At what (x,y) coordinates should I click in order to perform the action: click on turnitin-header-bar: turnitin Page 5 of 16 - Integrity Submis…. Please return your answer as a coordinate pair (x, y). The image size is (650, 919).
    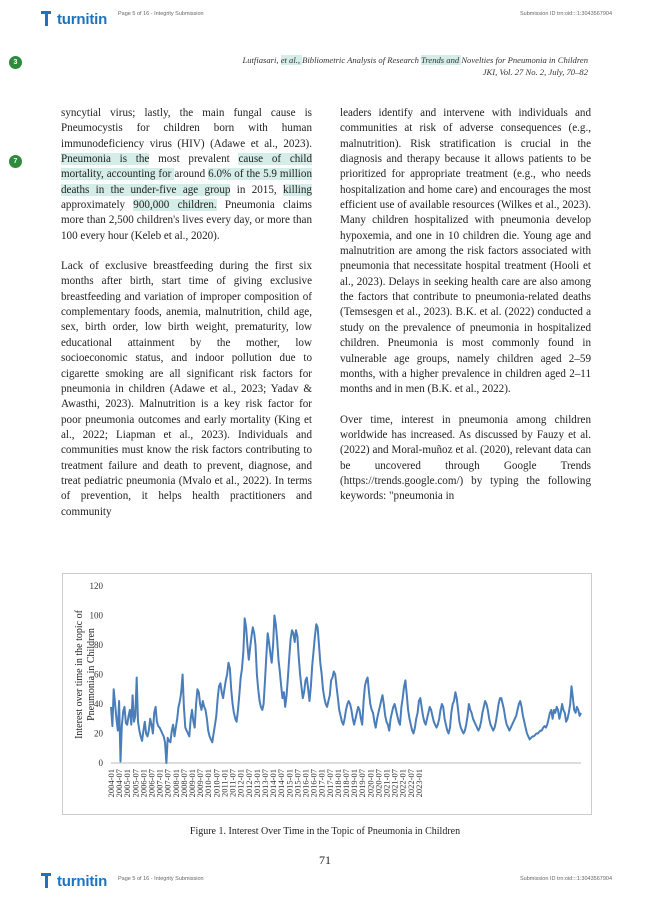
    Looking at the image, I should click on (325, 17).